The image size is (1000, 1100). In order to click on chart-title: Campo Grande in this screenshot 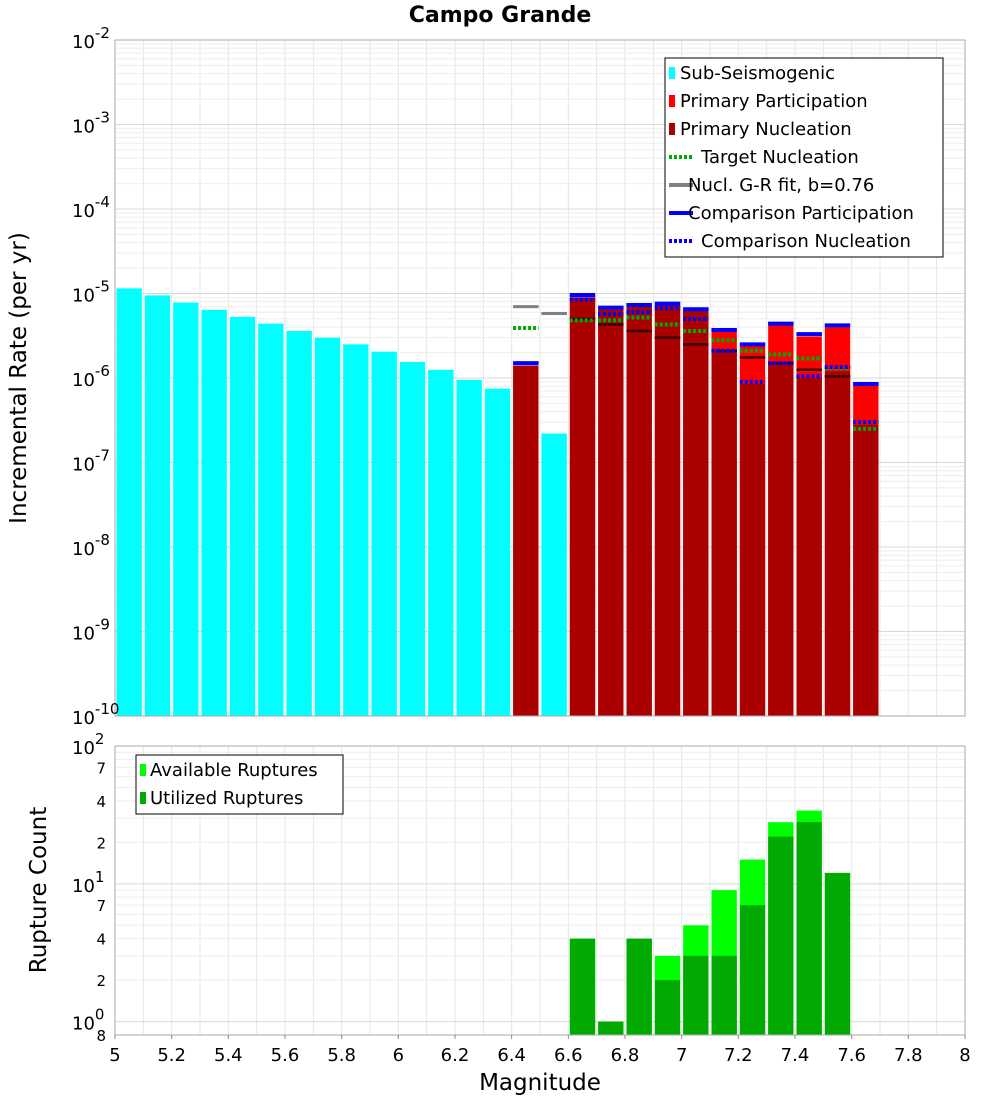, I will do `click(500, 15)`.